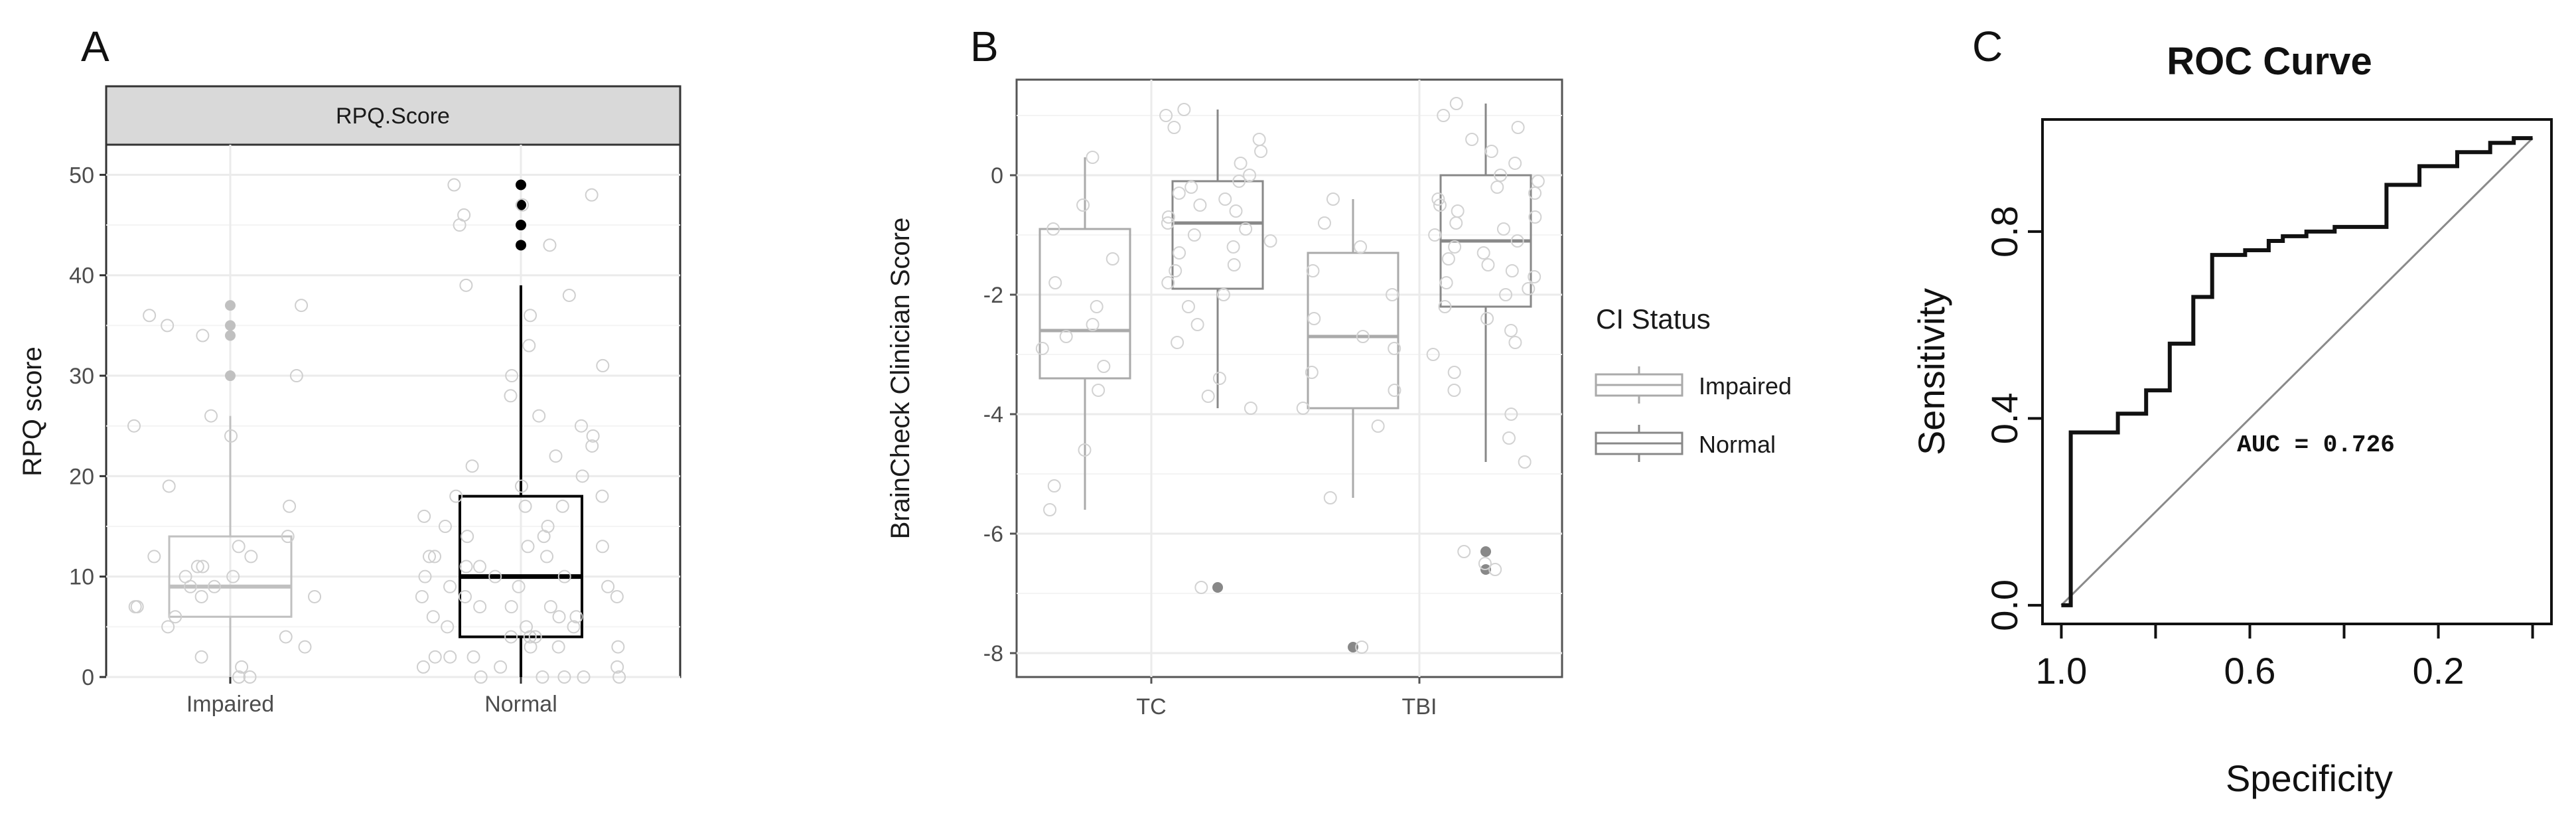 The image size is (2576, 833). What do you see at coordinates (2316, 445) in the screenshot?
I see `auc-annotation: AUC = 0.726` at bounding box center [2316, 445].